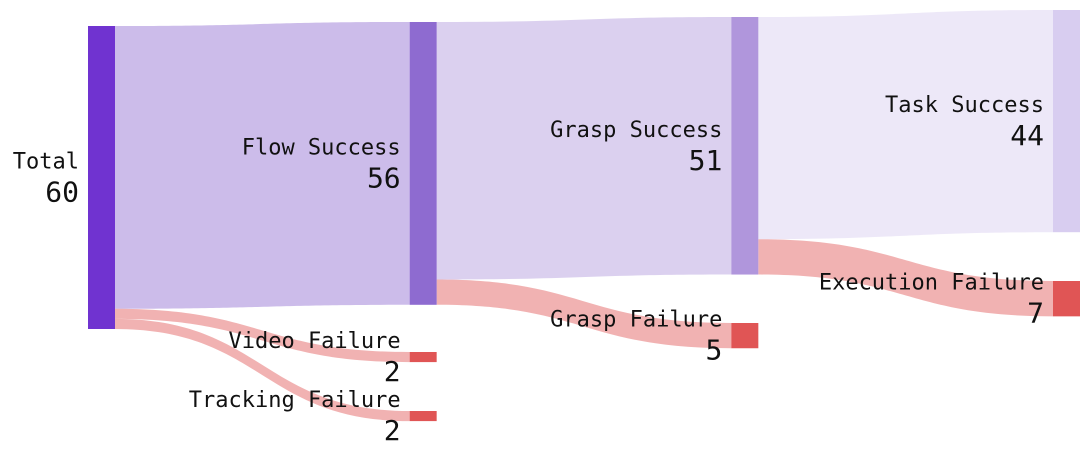 Image resolution: width=1080 pixels, height=450 pixels. I want to click on node-value: 60, so click(62, 192).